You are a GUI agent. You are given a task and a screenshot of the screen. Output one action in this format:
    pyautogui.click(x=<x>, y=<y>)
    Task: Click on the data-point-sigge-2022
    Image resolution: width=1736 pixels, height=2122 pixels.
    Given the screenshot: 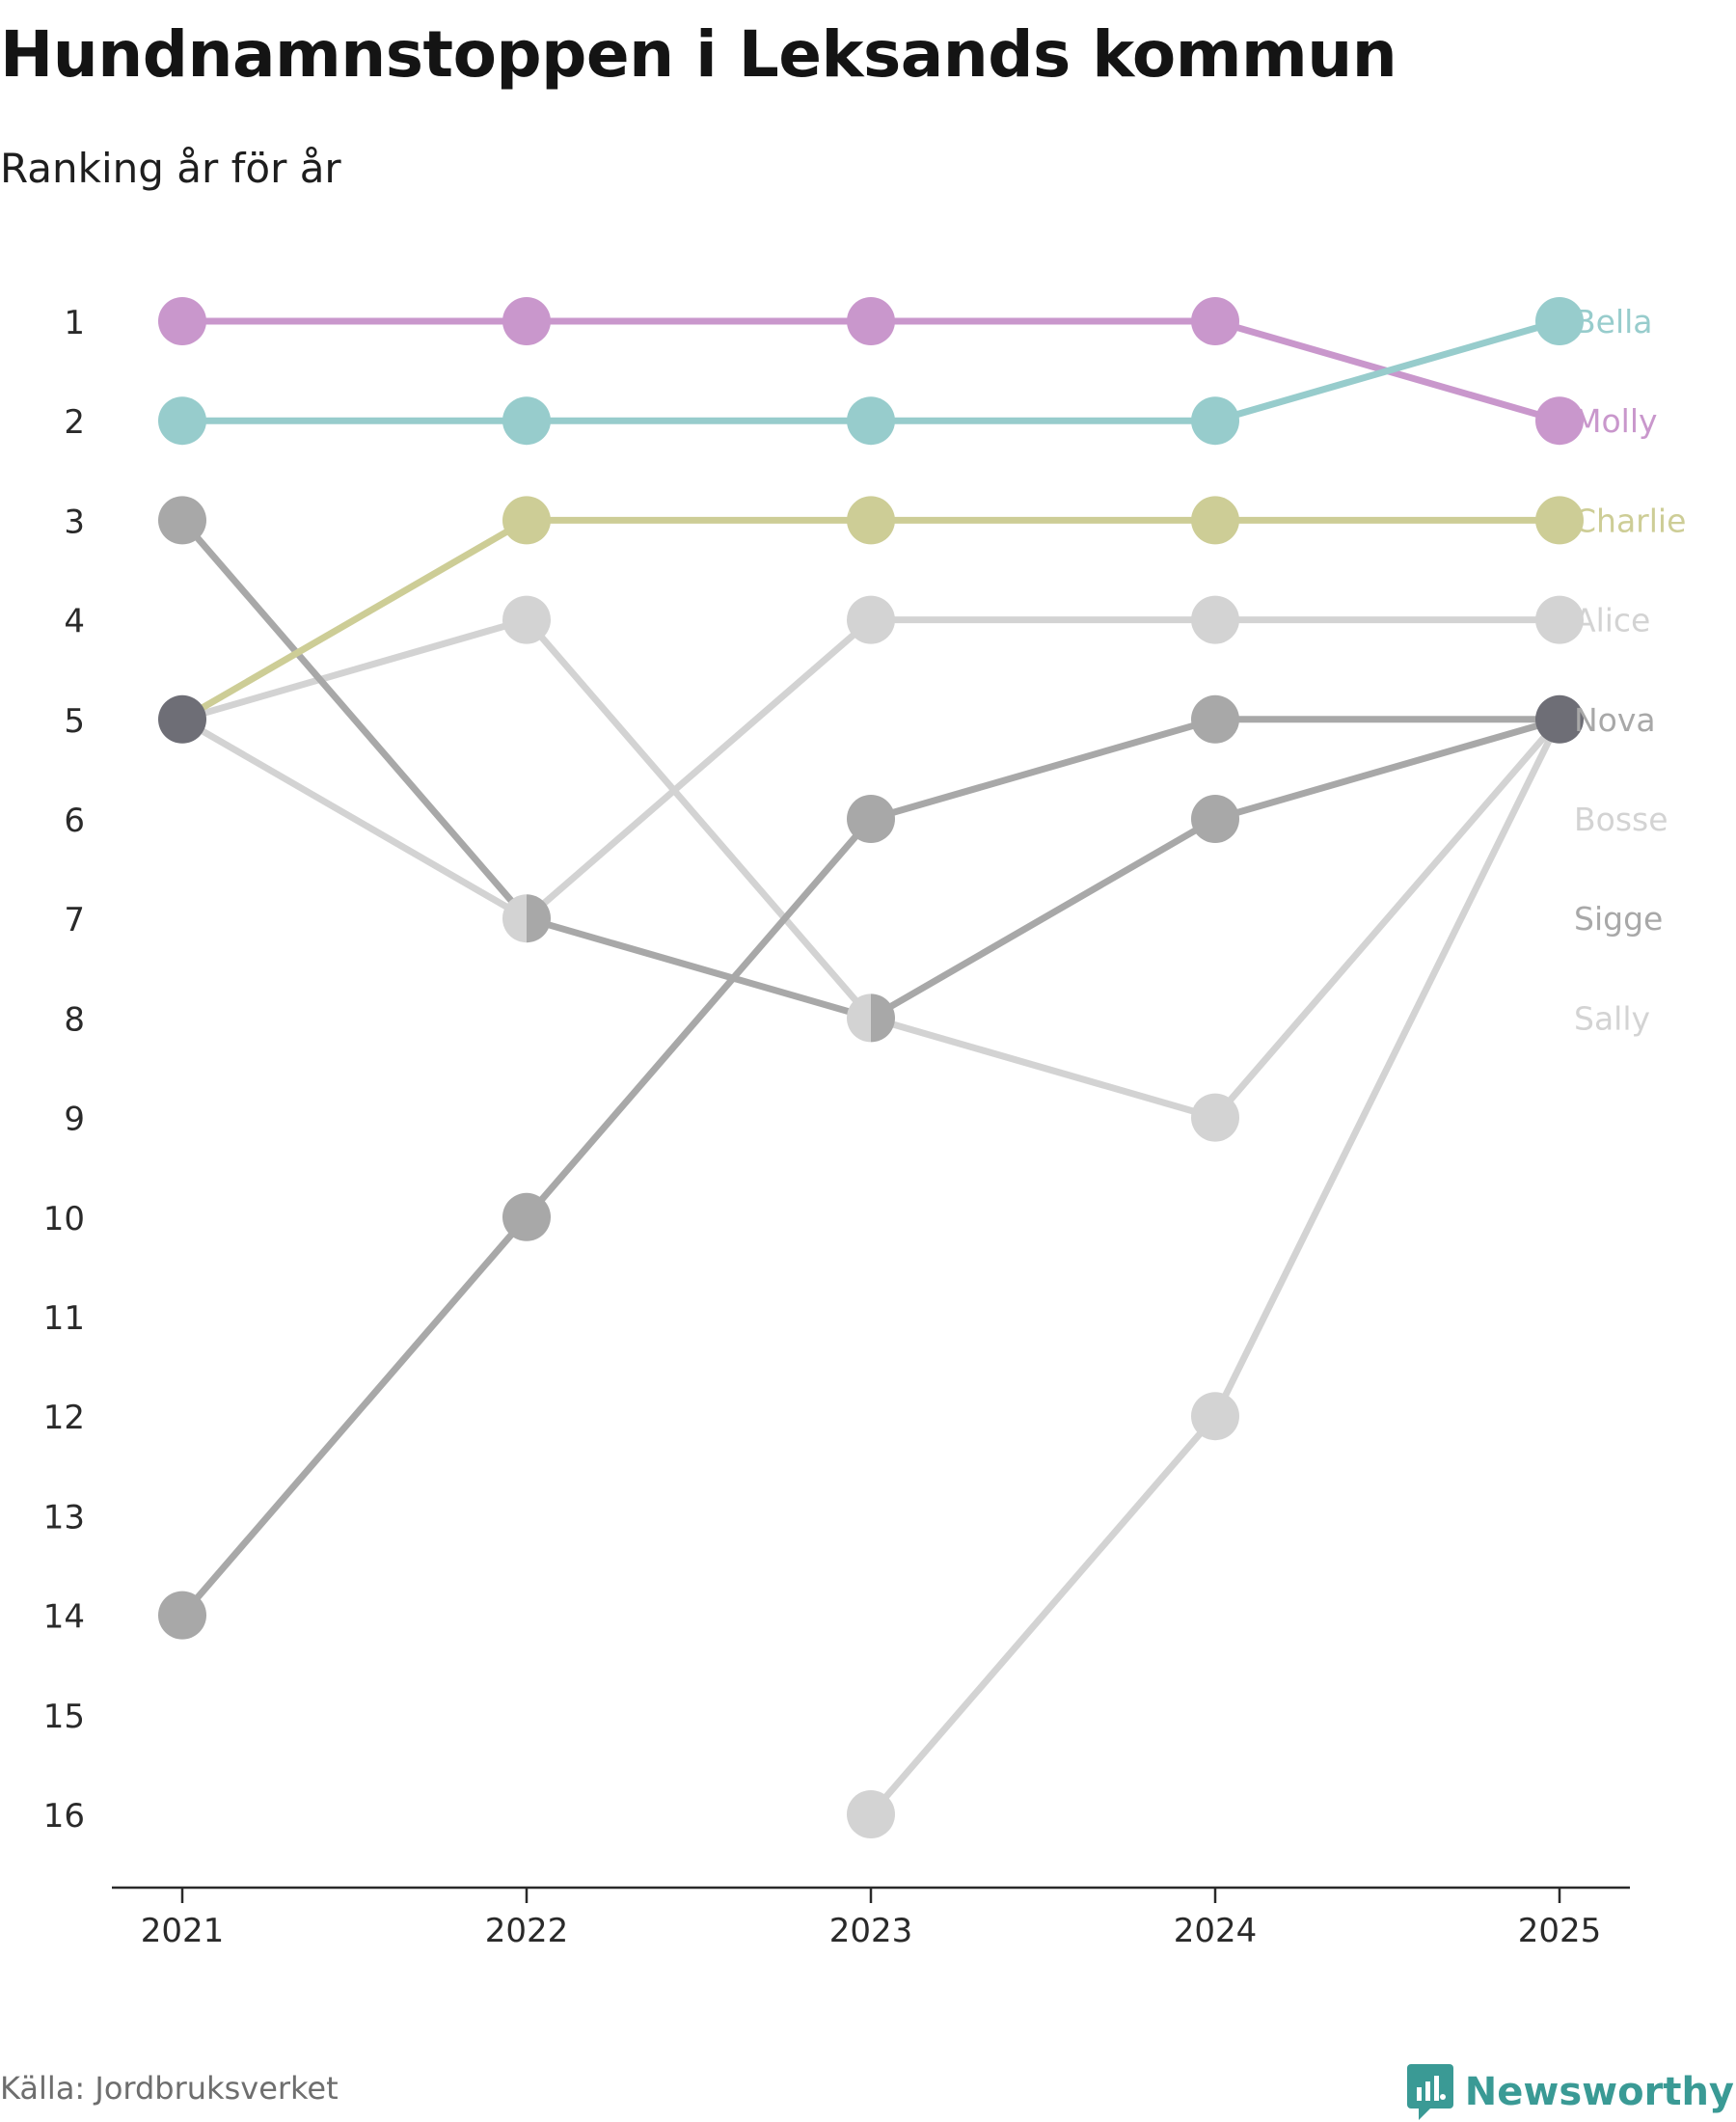 What is the action you would take?
    pyautogui.click(x=526, y=1217)
    